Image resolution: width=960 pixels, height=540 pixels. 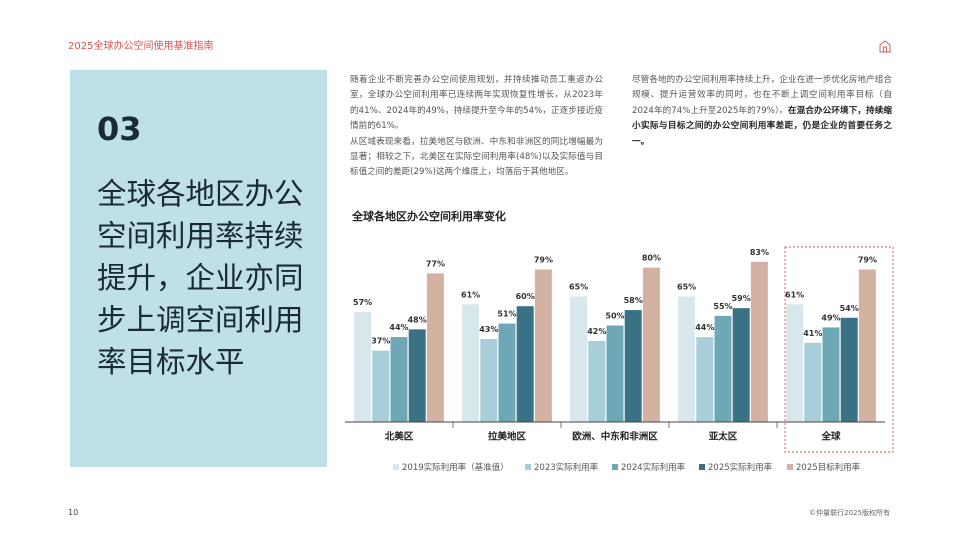 I want to click on data-label: 57%, so click(x=362, y=302).